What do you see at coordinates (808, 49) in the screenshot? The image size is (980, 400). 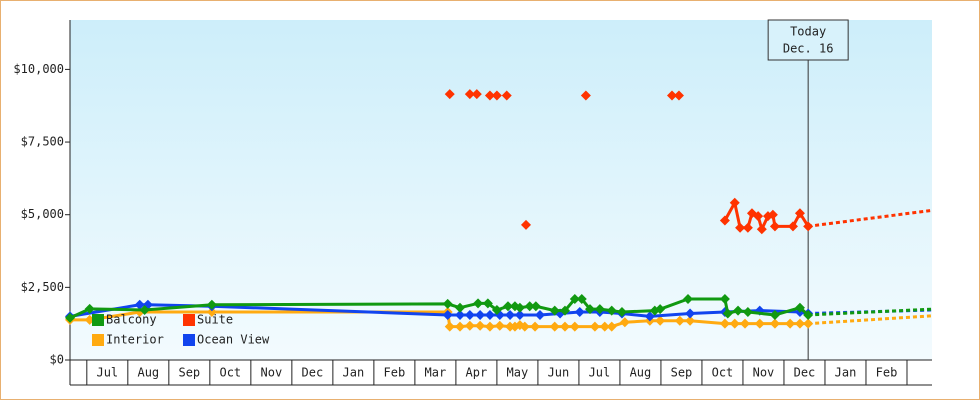 I see `today-label: Dec. 16` at bounding box center [808, 49].